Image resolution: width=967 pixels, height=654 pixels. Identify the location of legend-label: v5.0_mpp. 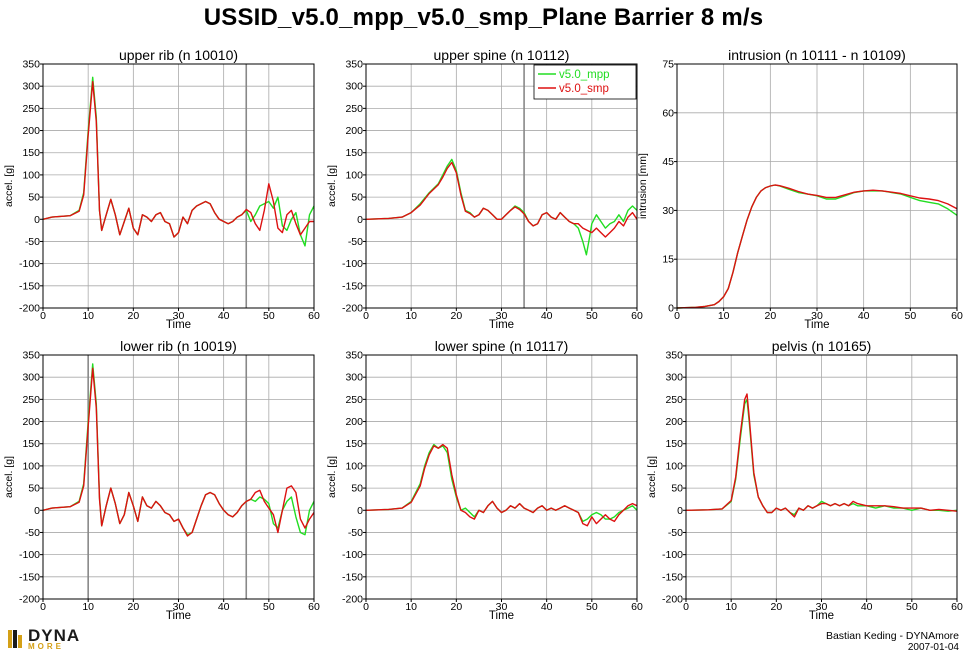
(584, 75).